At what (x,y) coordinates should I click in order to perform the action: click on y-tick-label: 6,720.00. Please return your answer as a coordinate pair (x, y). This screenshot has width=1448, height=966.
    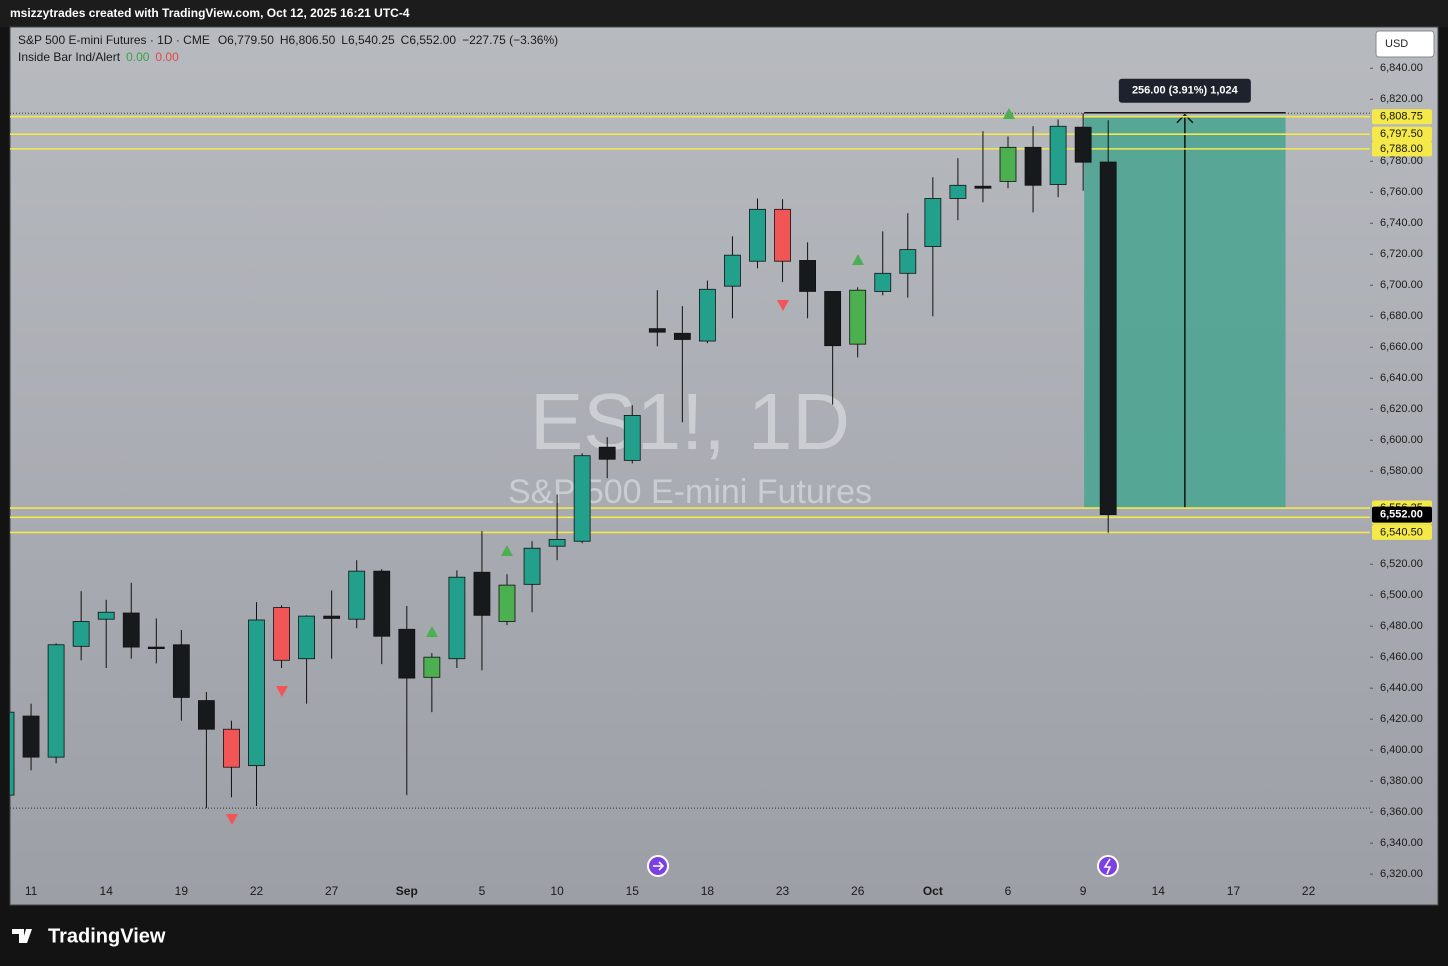
    Looking at the image, I should click on (1401, 254).